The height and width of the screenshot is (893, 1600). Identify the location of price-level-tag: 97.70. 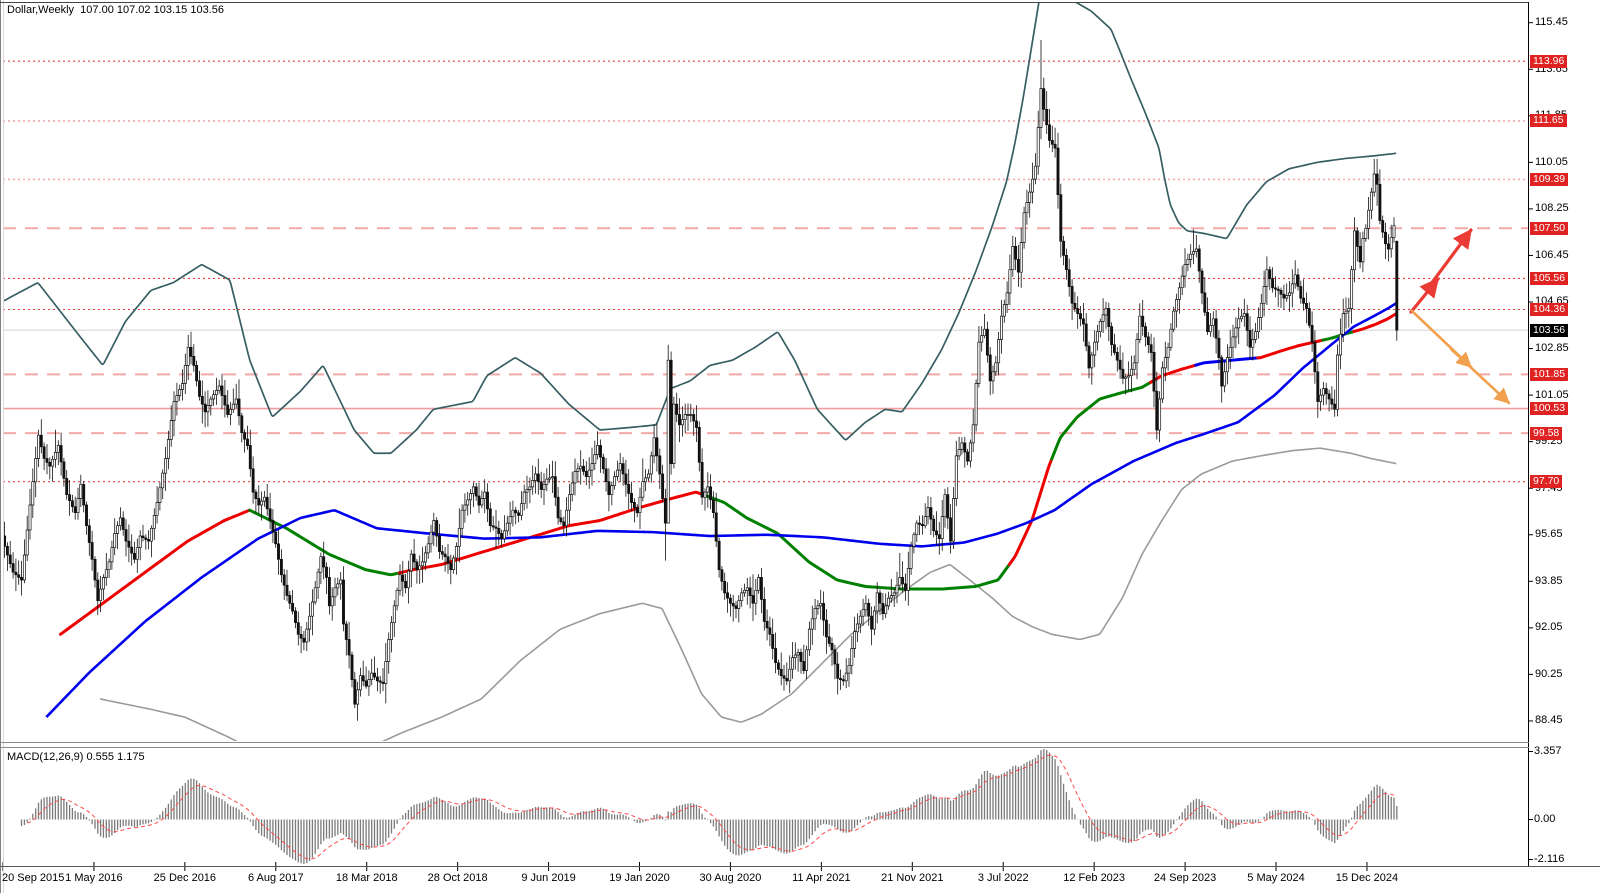
(1546, 482).